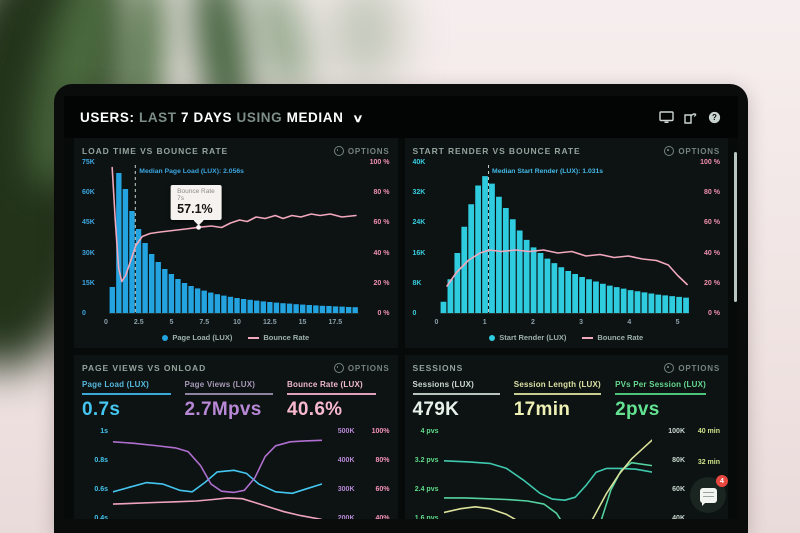 This screenshot has height=533, width=800. I want to click on axis-tick: 2.5, so click(138, 322).